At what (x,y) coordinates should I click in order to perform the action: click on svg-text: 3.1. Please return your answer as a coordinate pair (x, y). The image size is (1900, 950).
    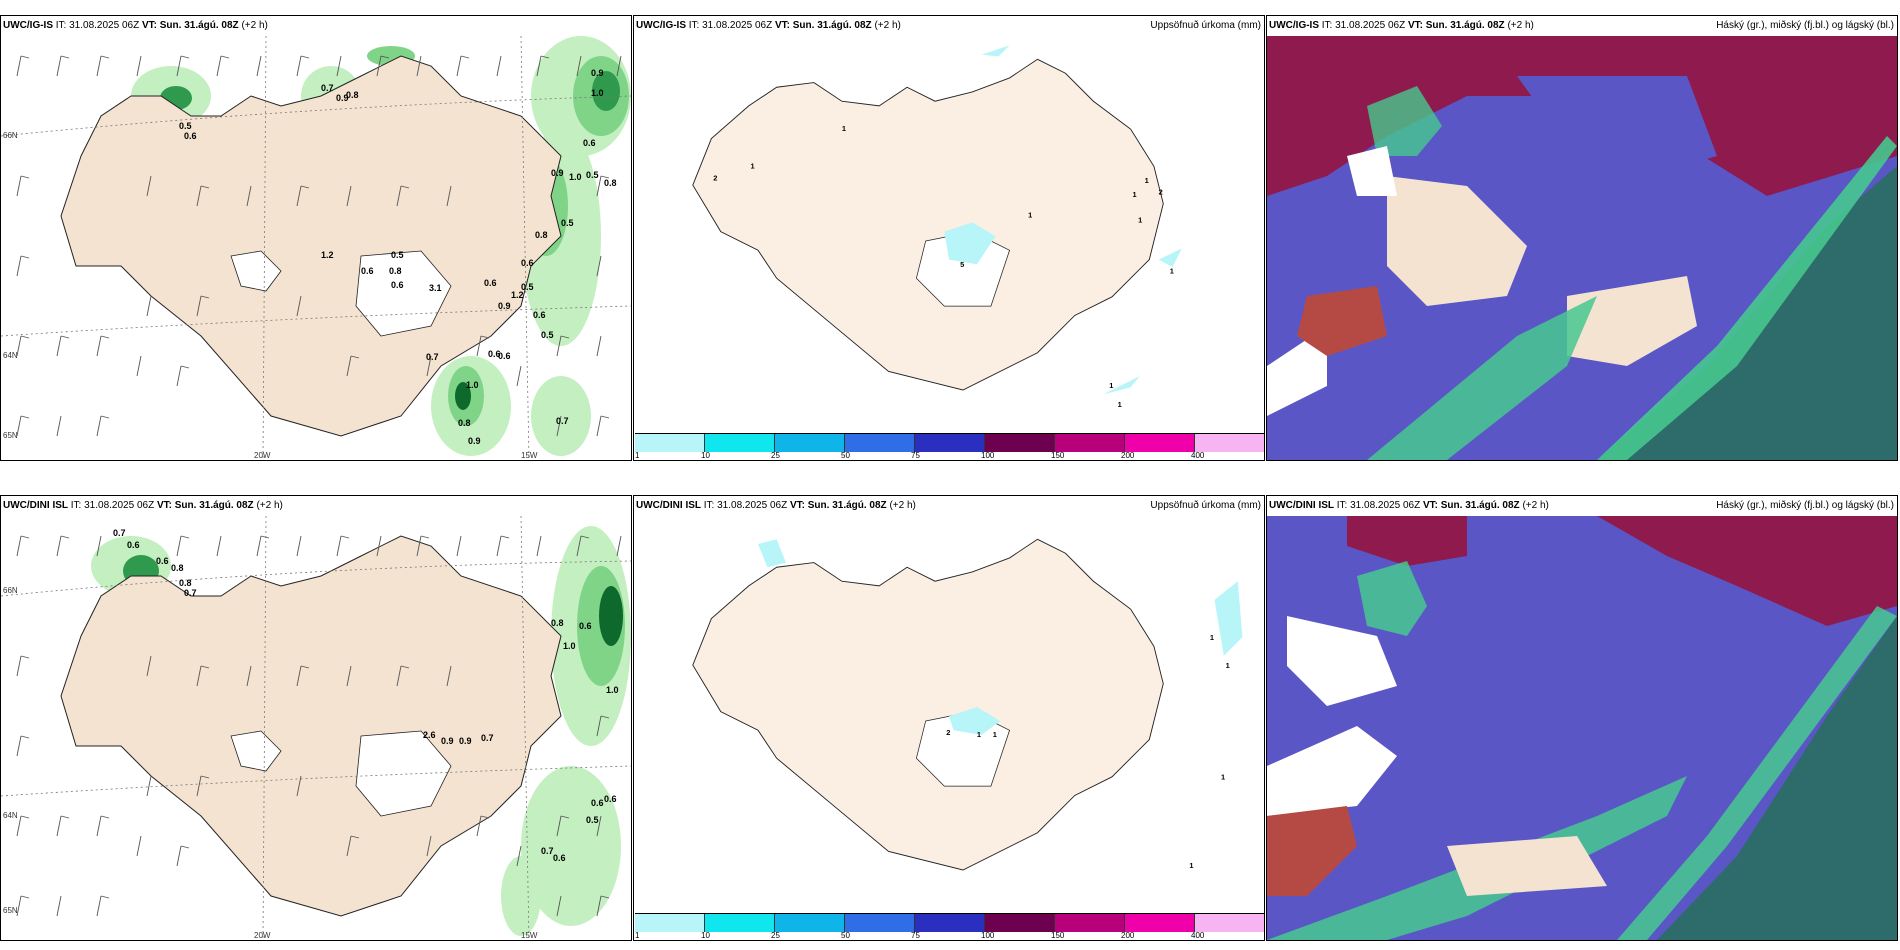
    Looking at the image, I should click on (435, 288).